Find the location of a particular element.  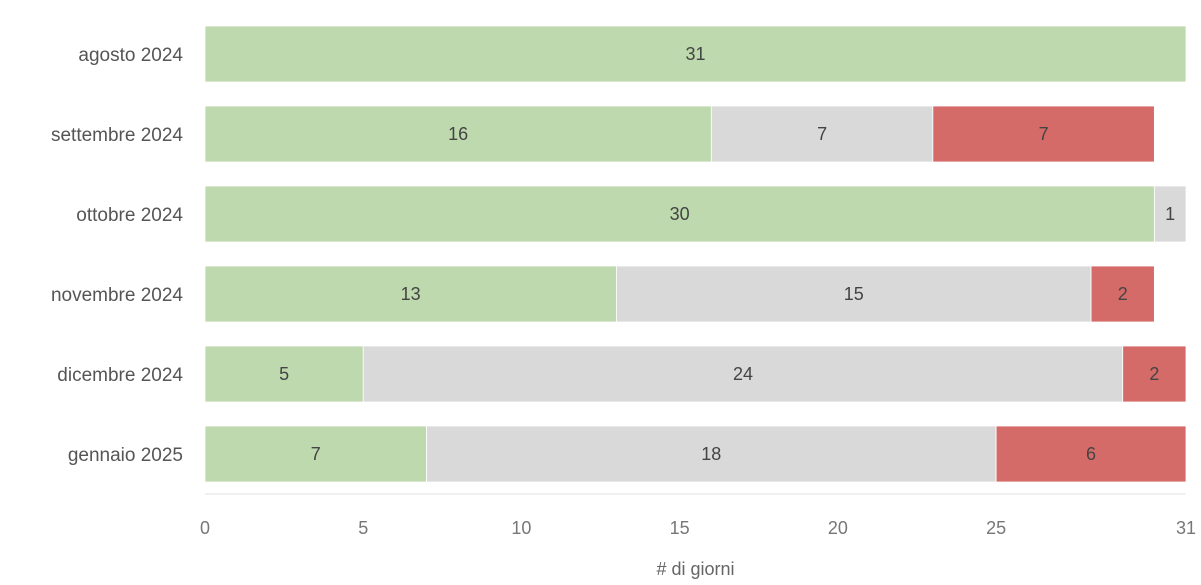

bar-value-label: 15 is located at coordinates (854, 294).